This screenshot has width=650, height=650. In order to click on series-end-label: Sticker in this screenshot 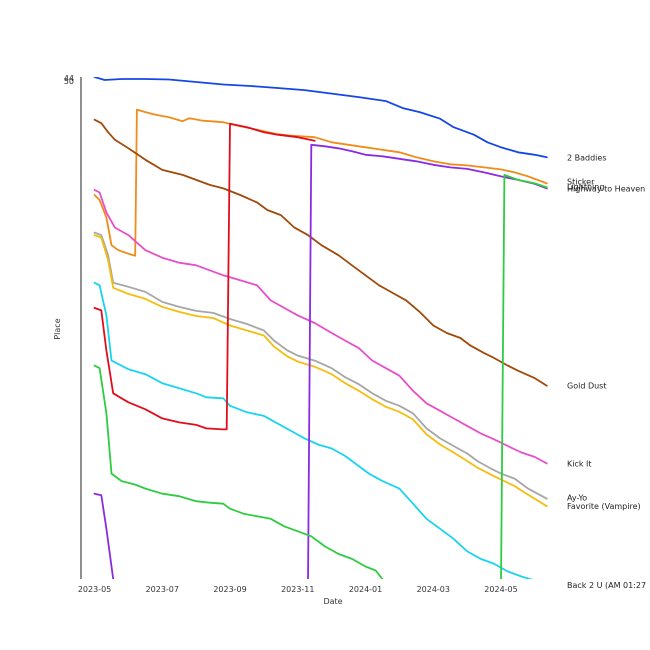, I will do `click(581, 181)`.